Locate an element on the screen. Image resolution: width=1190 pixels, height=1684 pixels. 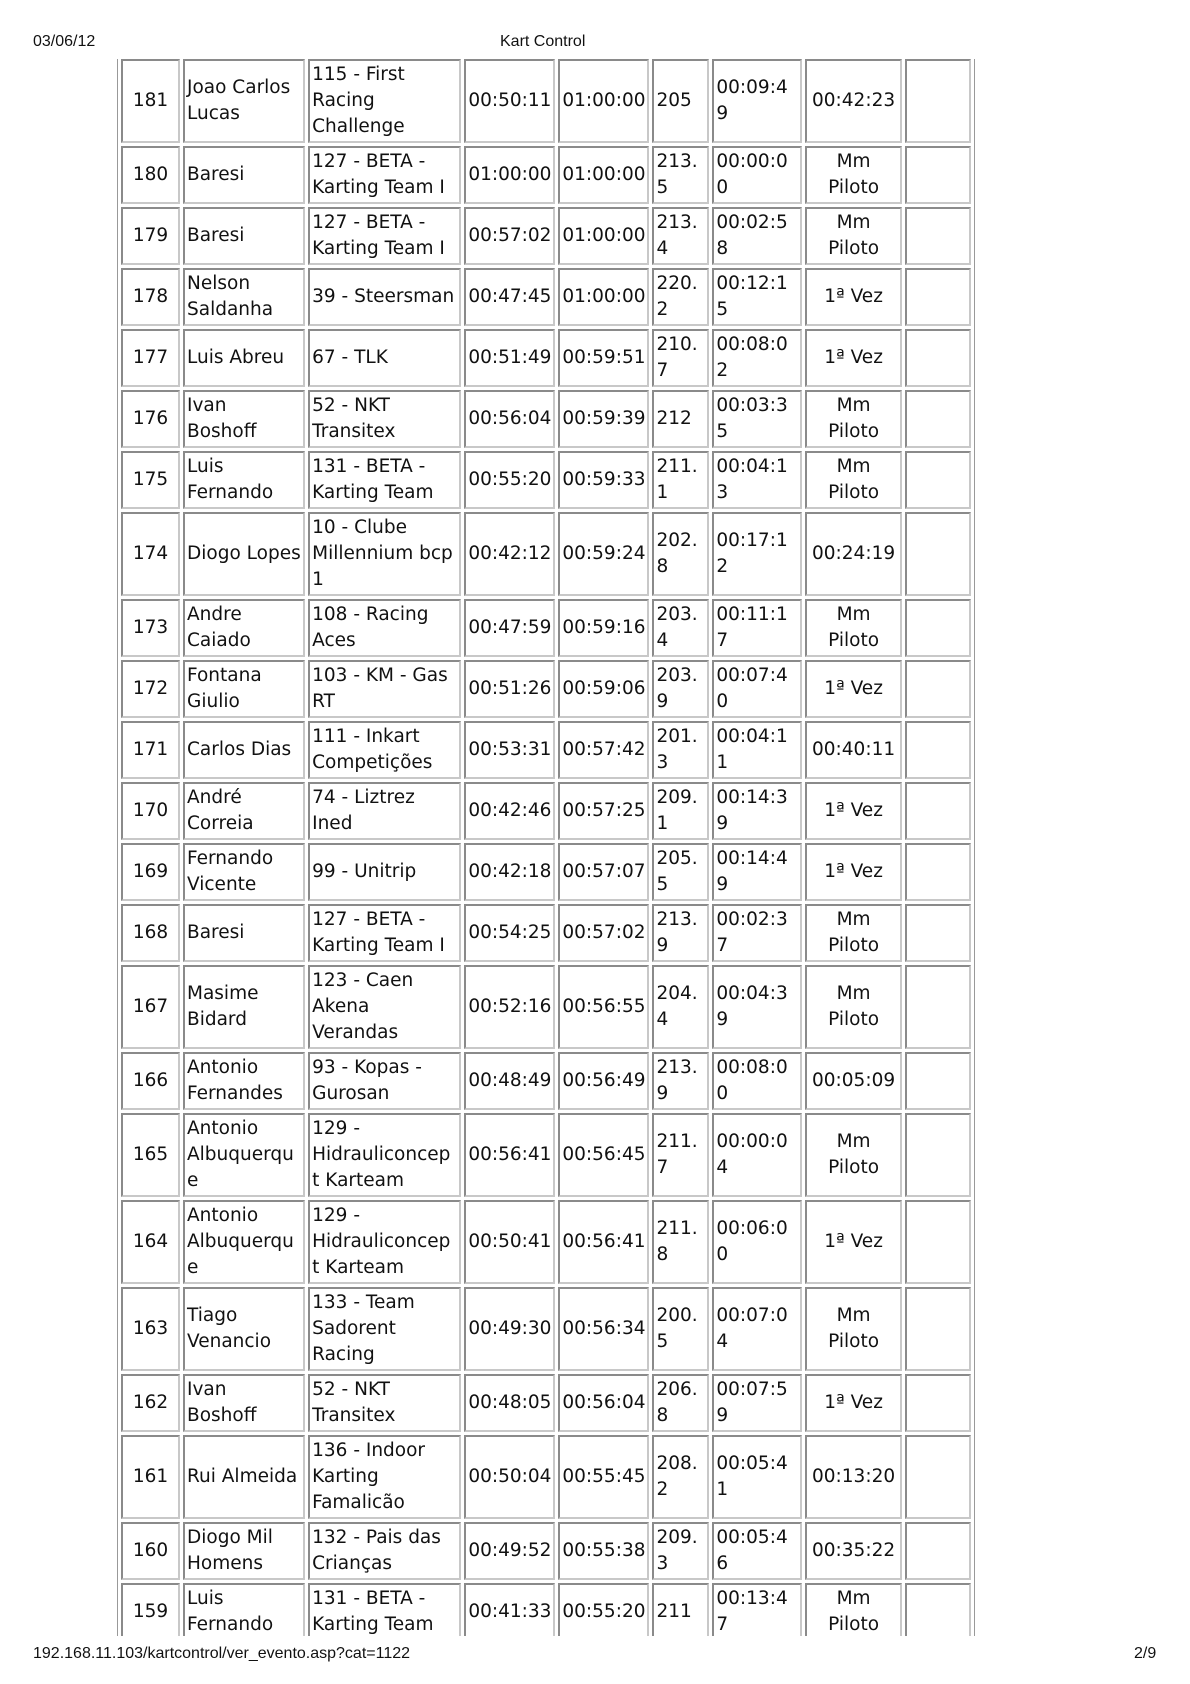
record-number: 164 is located at coordinates (150, 1242).